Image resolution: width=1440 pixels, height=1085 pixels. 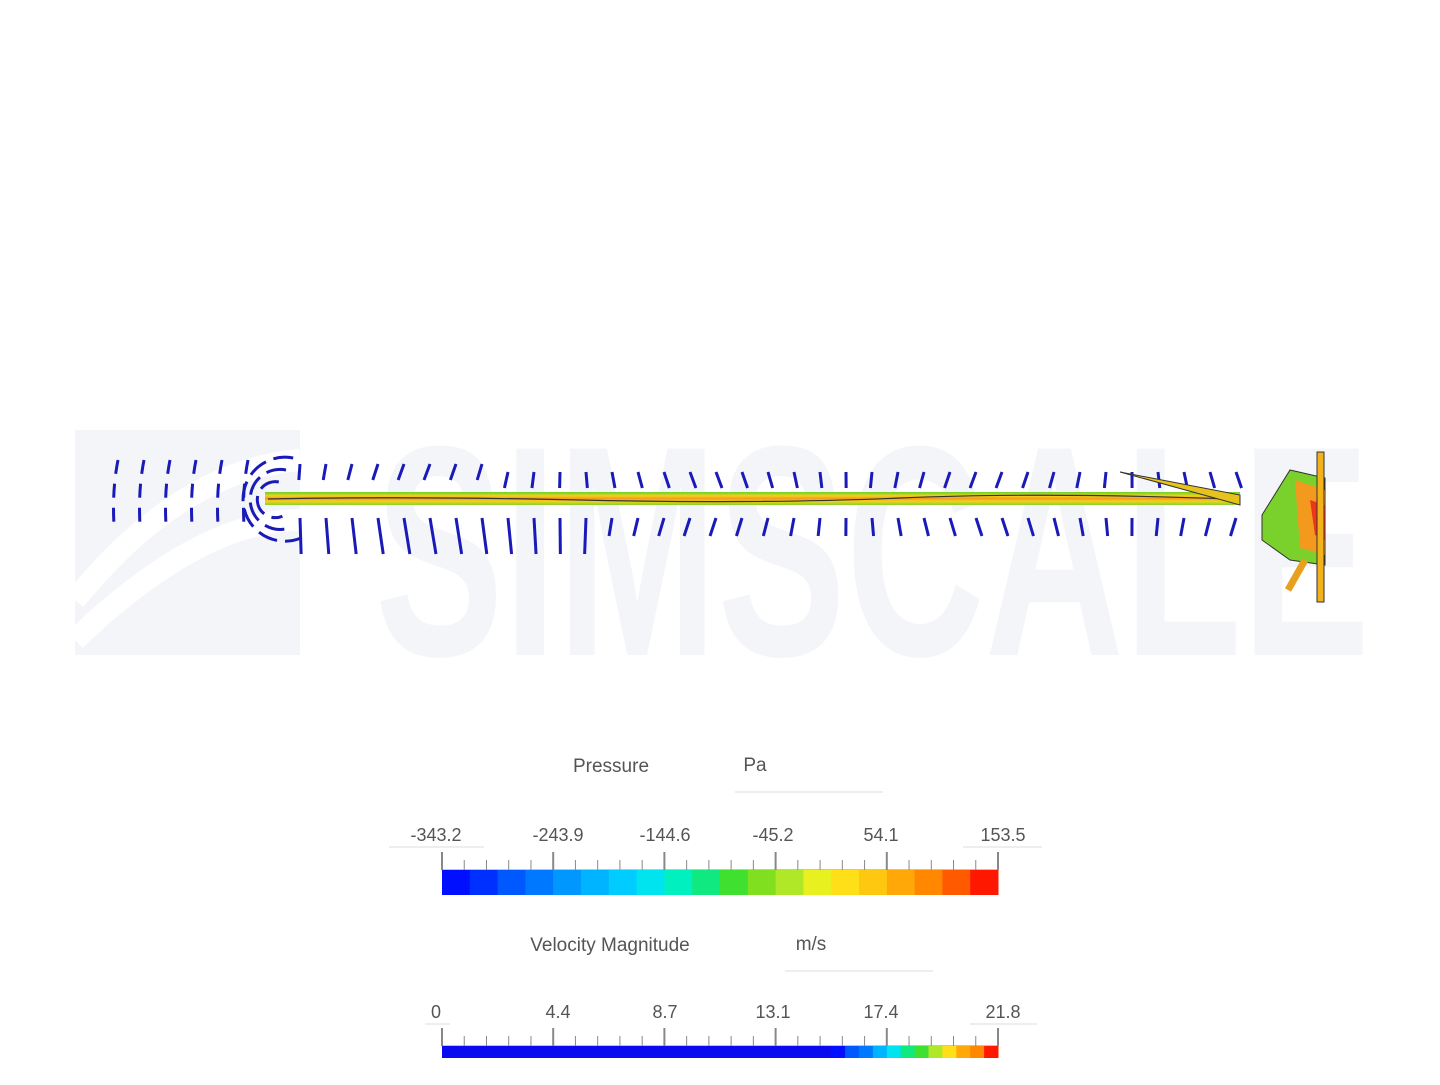 I want to click on legend-tick-label: 21.8, so click(x=1002, y=1012).